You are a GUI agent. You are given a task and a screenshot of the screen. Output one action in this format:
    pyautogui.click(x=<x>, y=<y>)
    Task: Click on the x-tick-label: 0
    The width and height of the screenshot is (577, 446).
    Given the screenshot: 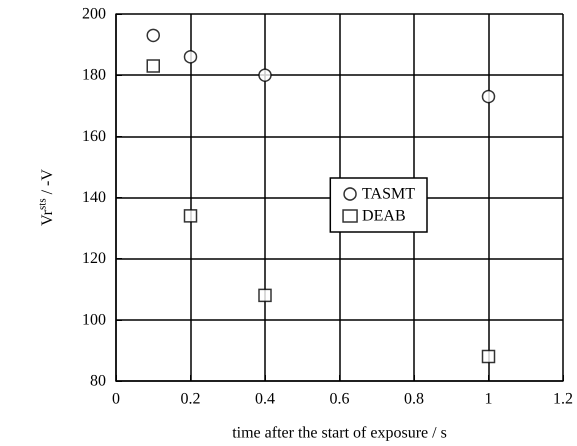 What is the action you would take?
    pyautogui.click(x=116, y=399)
    